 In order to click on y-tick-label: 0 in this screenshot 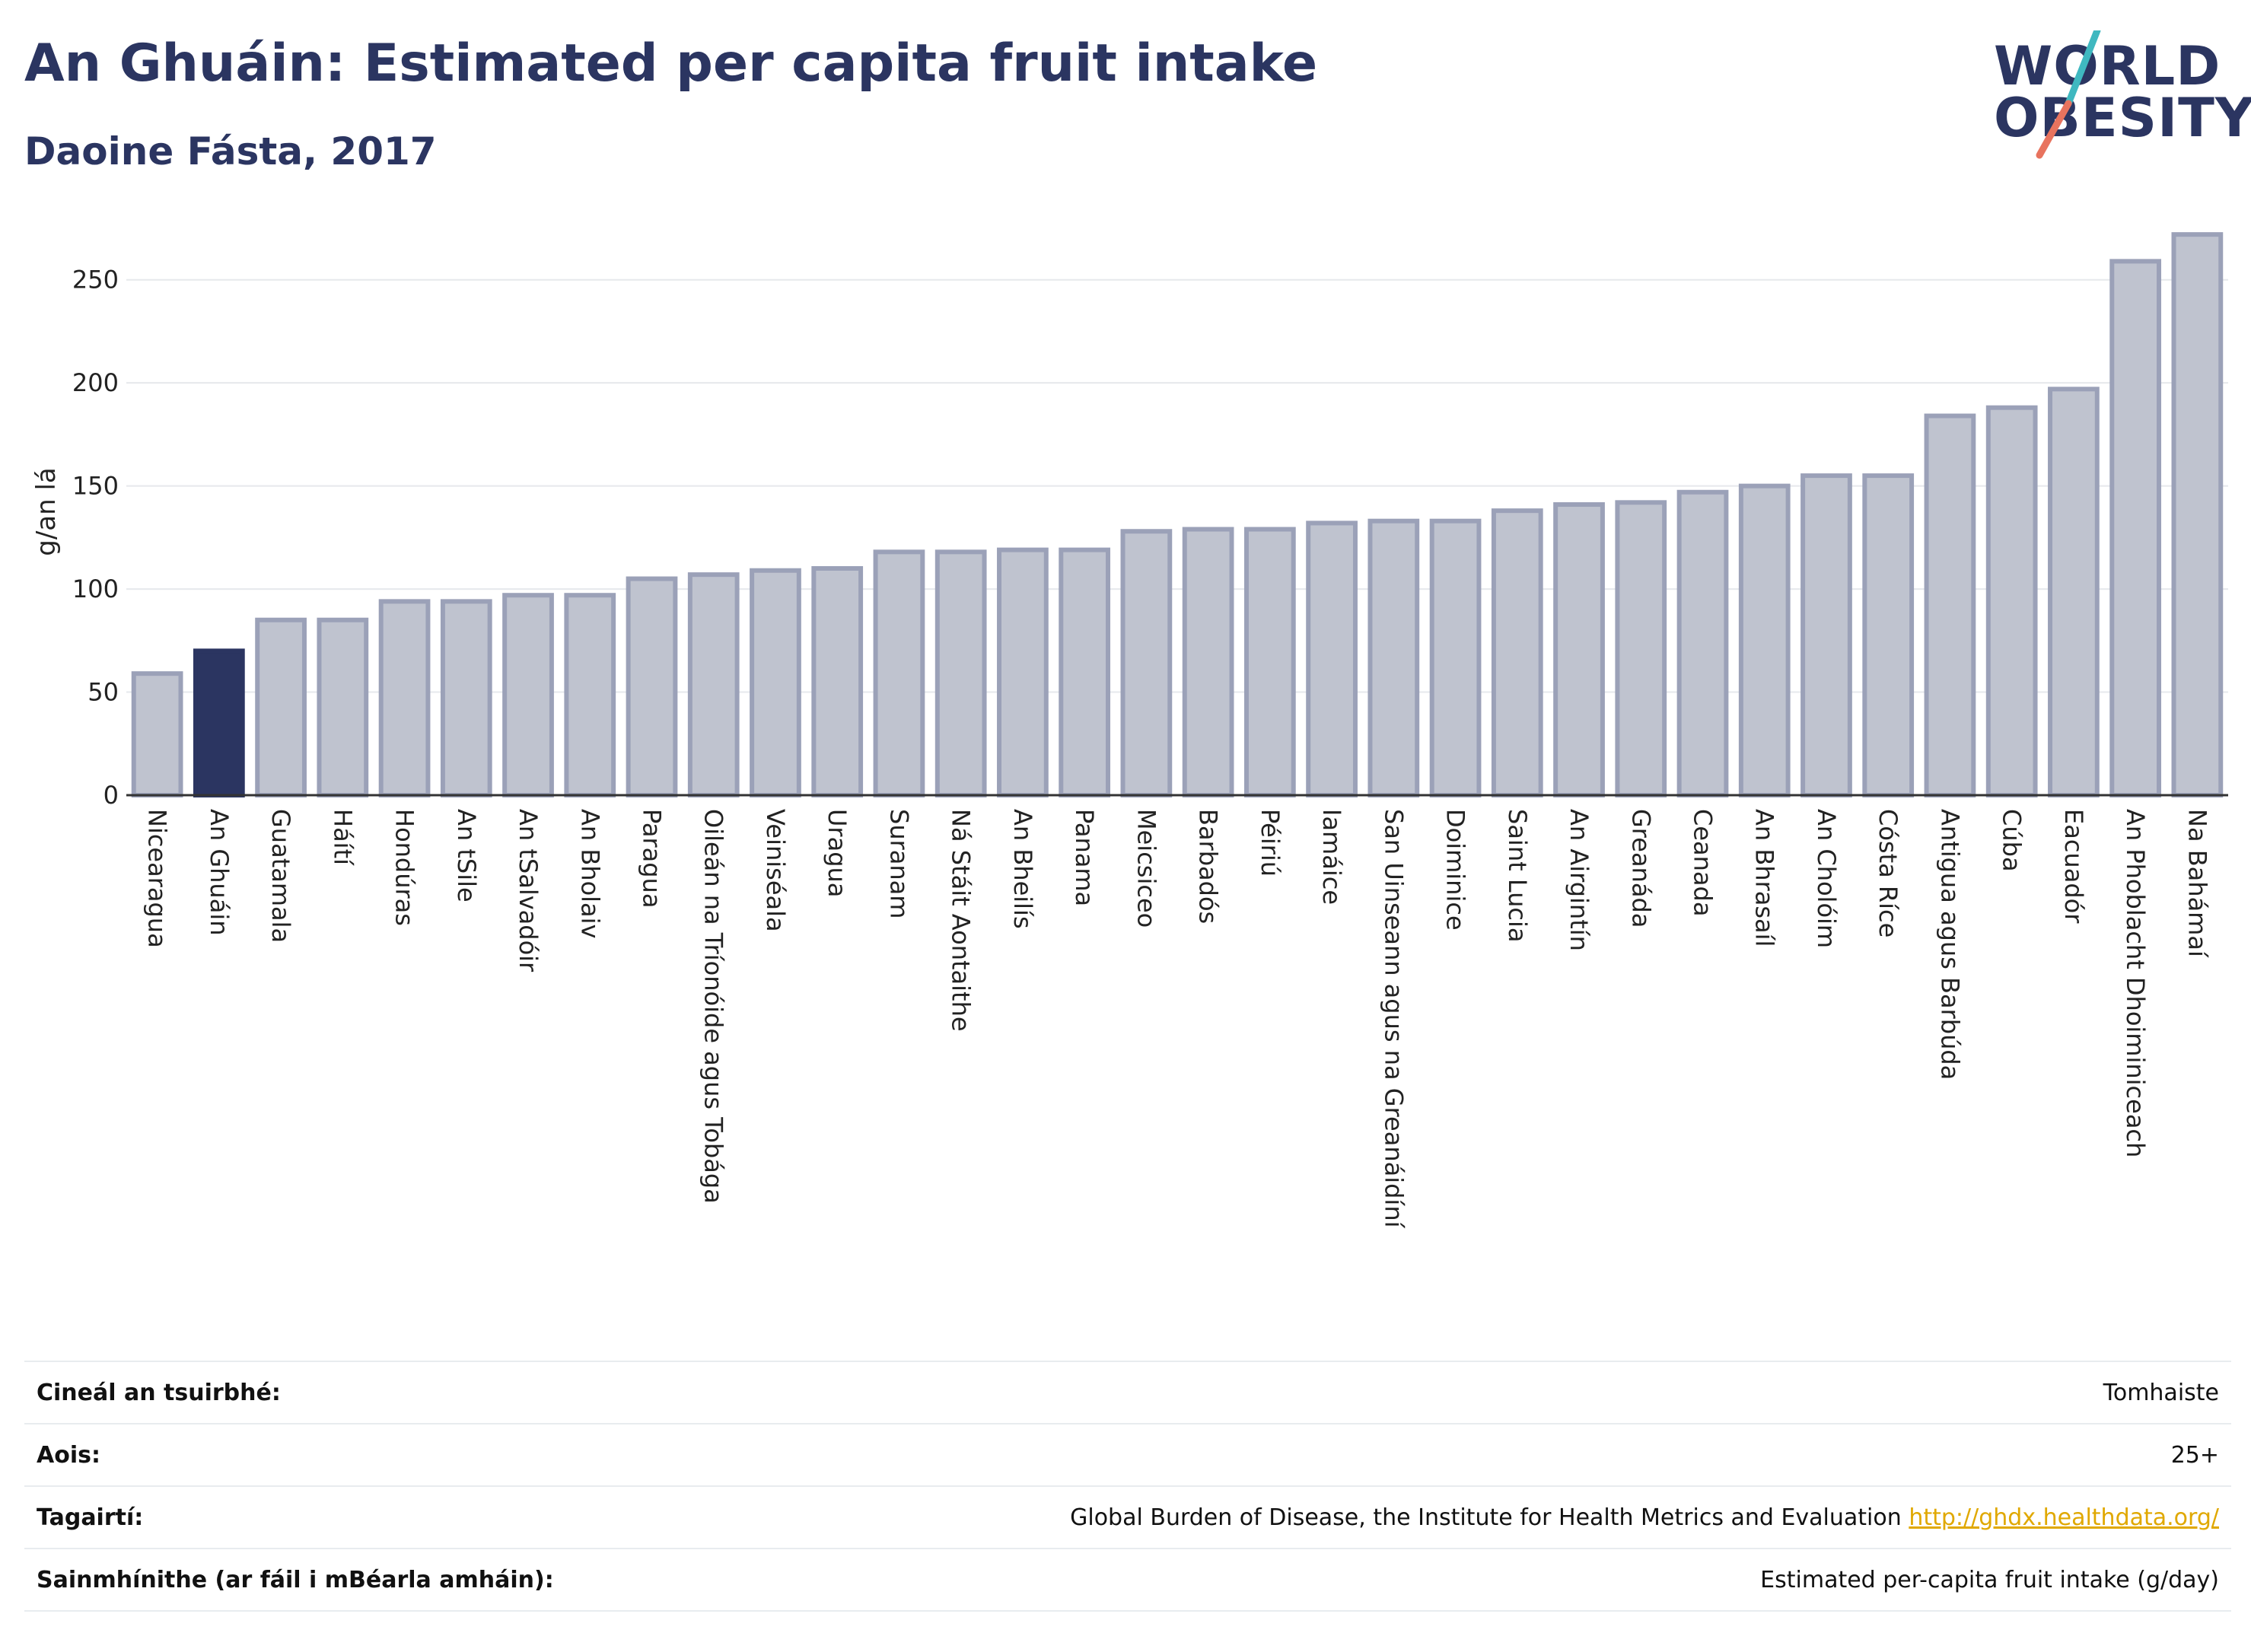, I will do `click(111, 795)`.